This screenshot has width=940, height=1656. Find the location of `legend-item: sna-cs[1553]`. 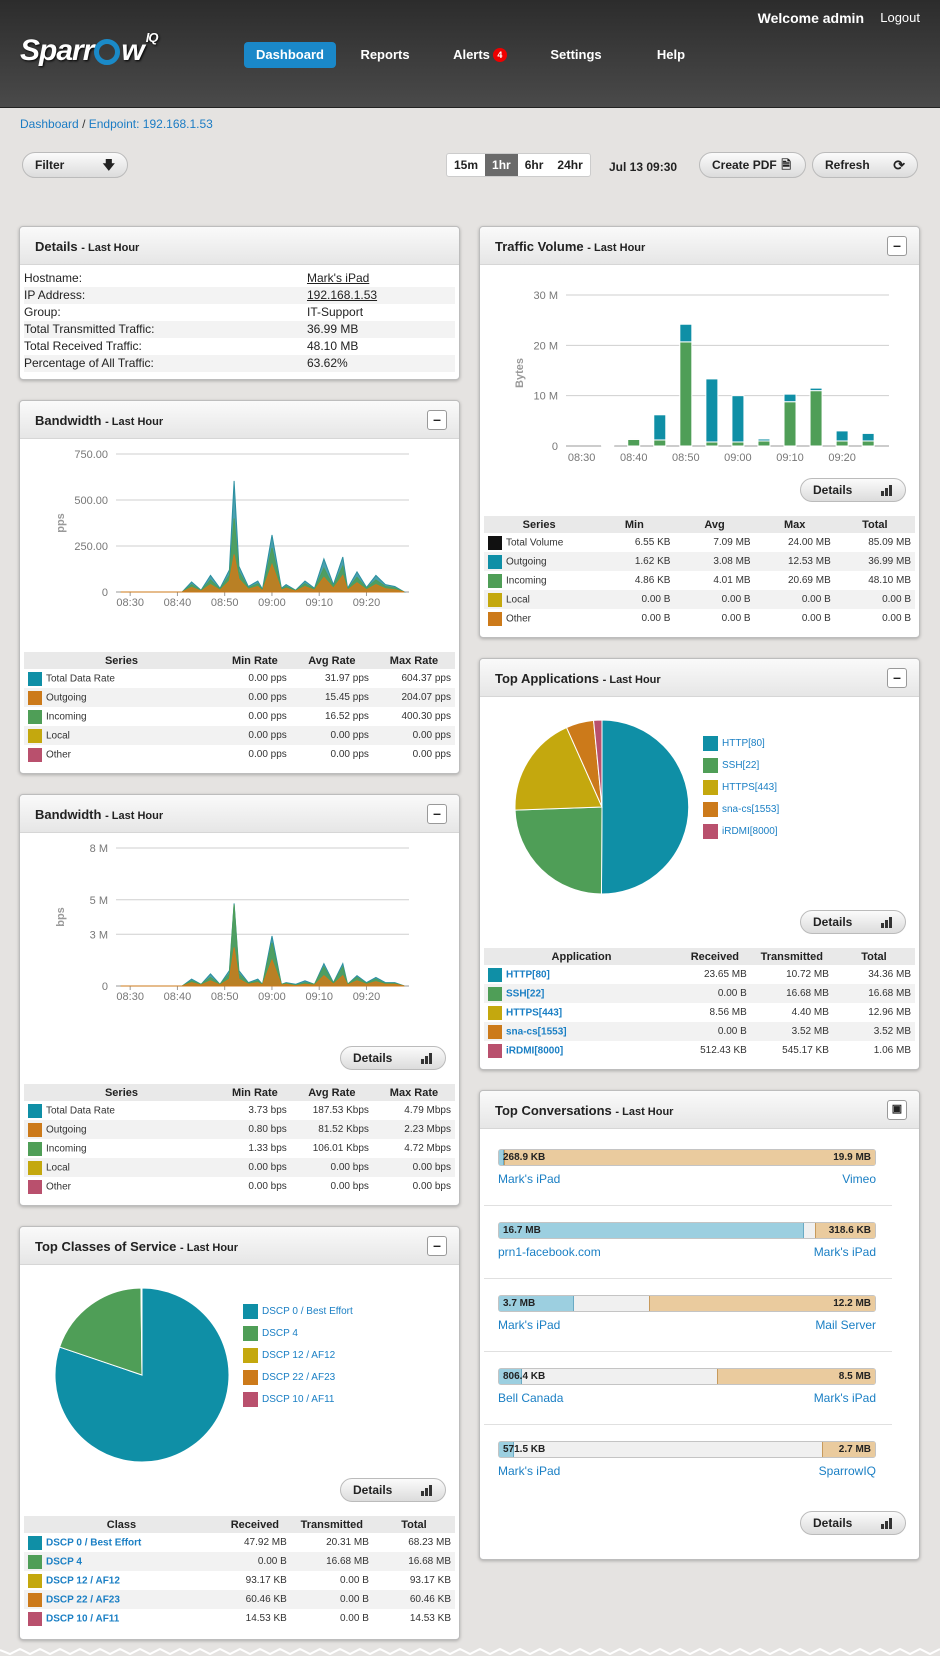

legend-item: sna-cs[1553] is located at coordinates (741, 813).